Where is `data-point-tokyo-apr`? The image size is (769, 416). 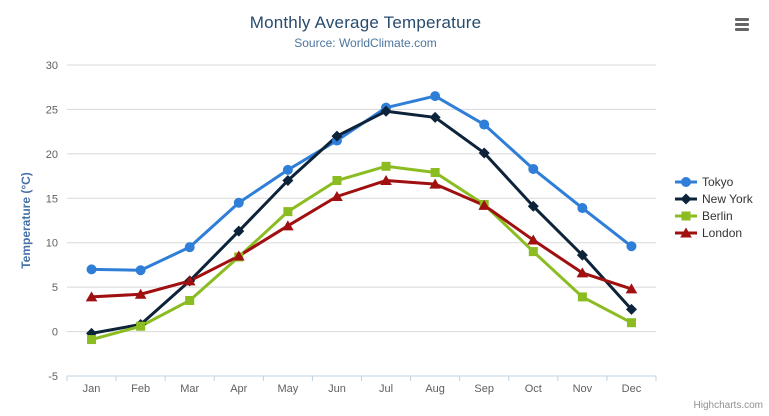
data-point-tokyo-apr is located at coordinates (238, 202).